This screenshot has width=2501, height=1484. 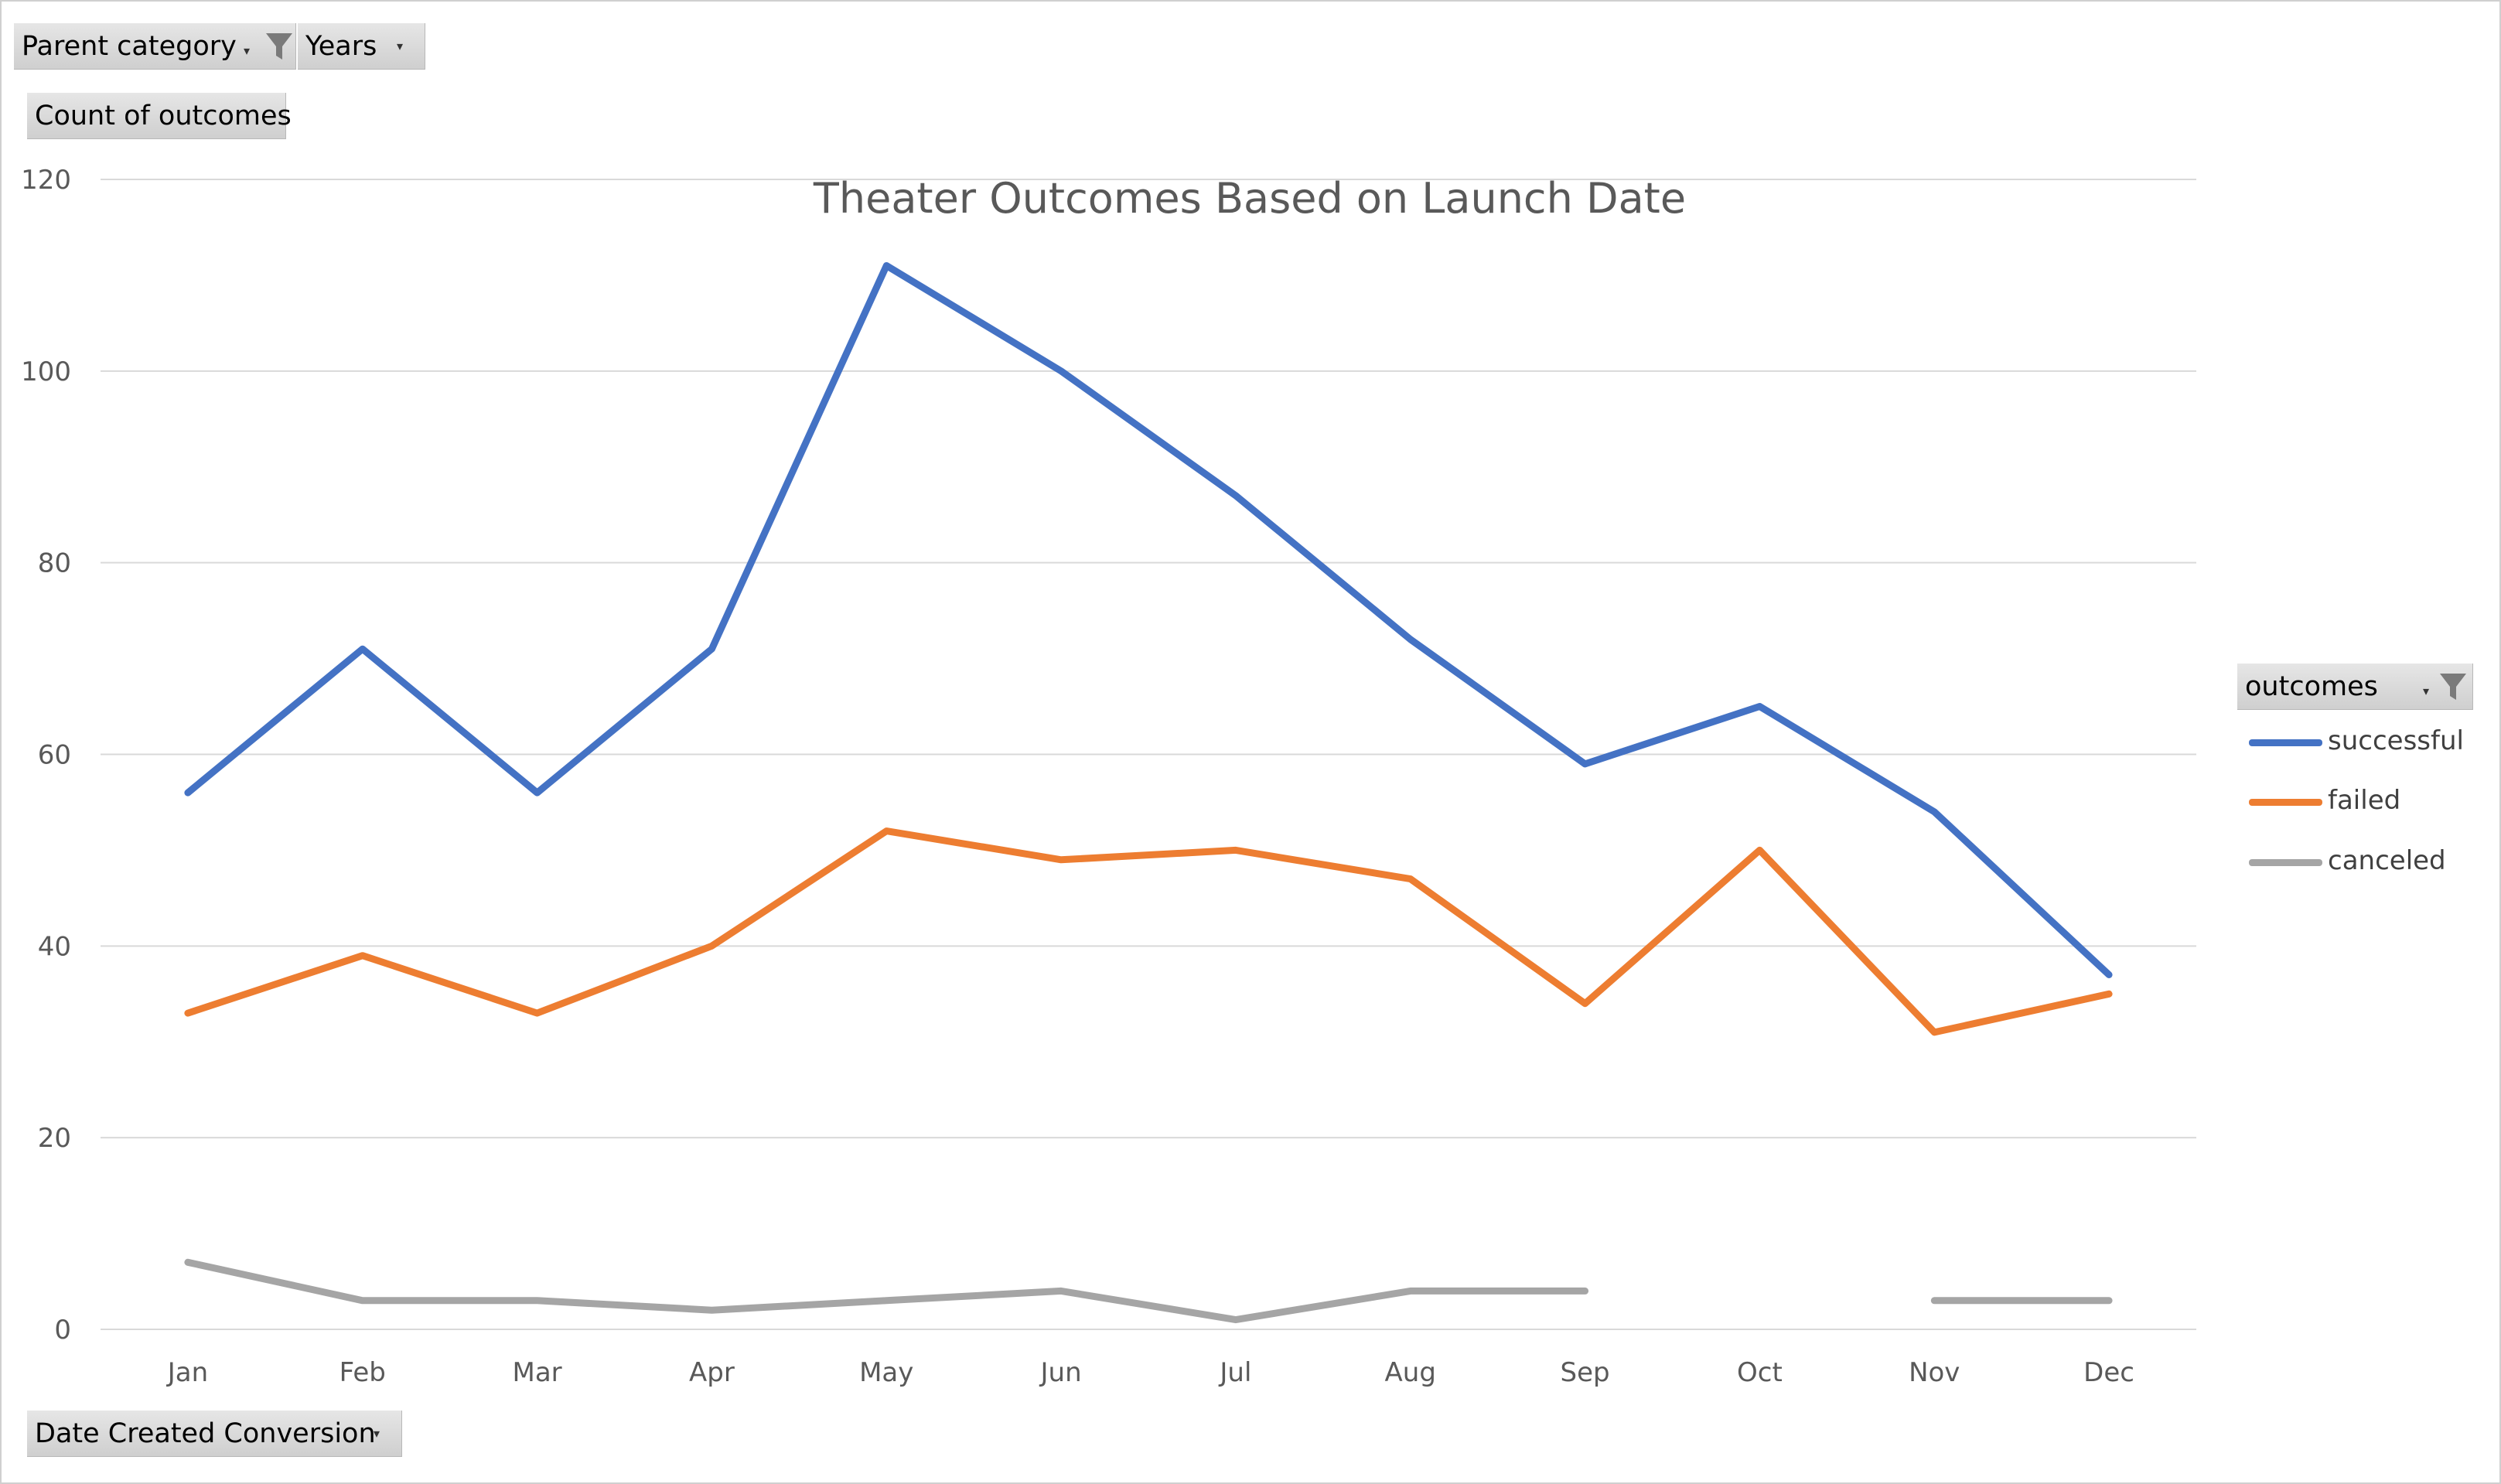 I want to click on y-axis-ticks: 0 20 40 60 80 100 120, so click(x=46, y=755).